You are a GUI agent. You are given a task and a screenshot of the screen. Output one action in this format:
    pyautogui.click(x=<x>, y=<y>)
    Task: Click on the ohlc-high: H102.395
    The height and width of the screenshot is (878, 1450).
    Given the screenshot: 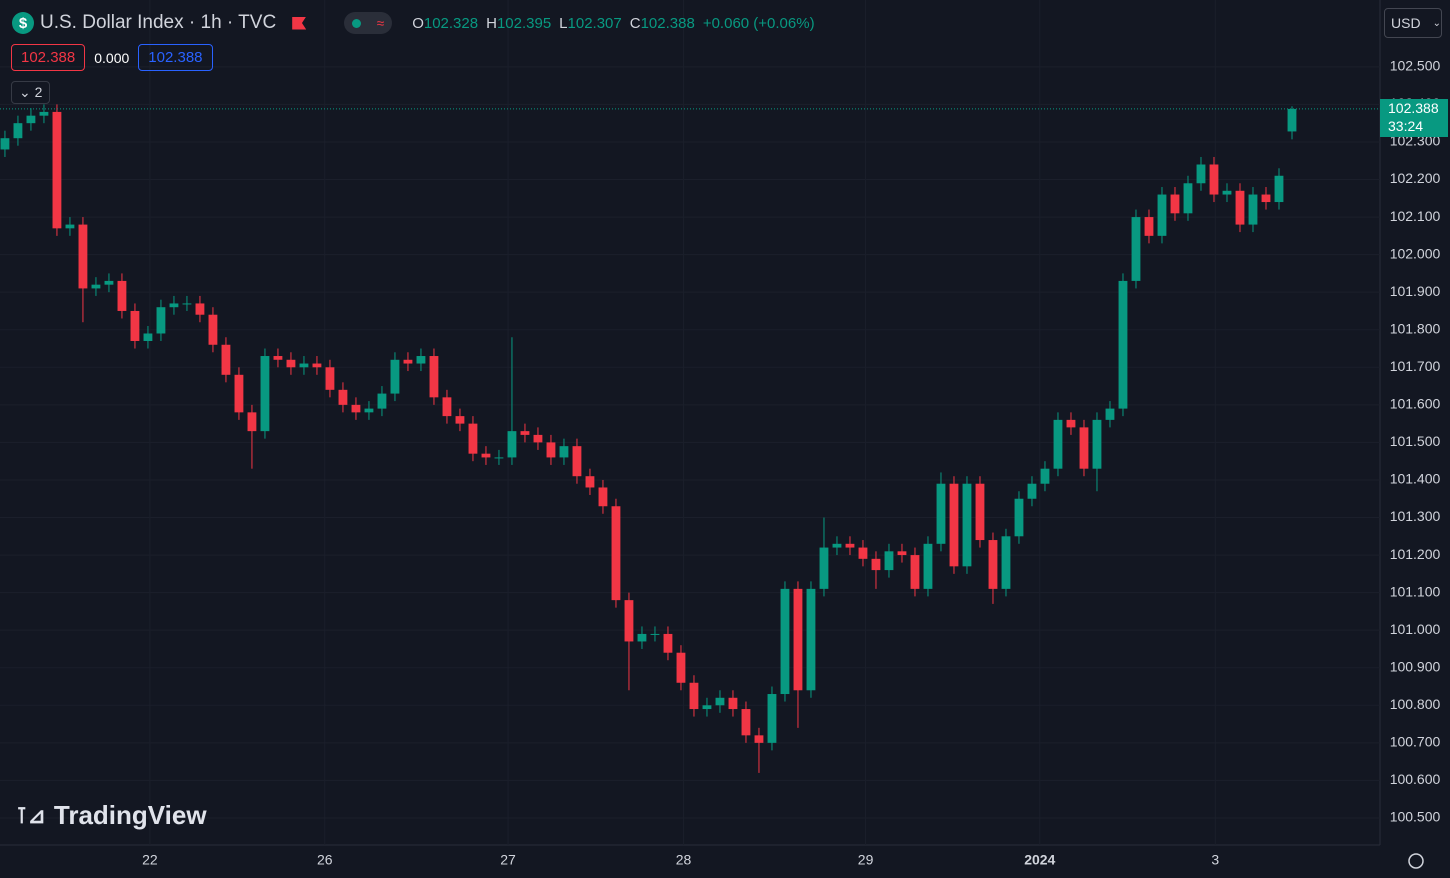 What is the action you would take?
    pyautogui.click(x=518, y=23)
    